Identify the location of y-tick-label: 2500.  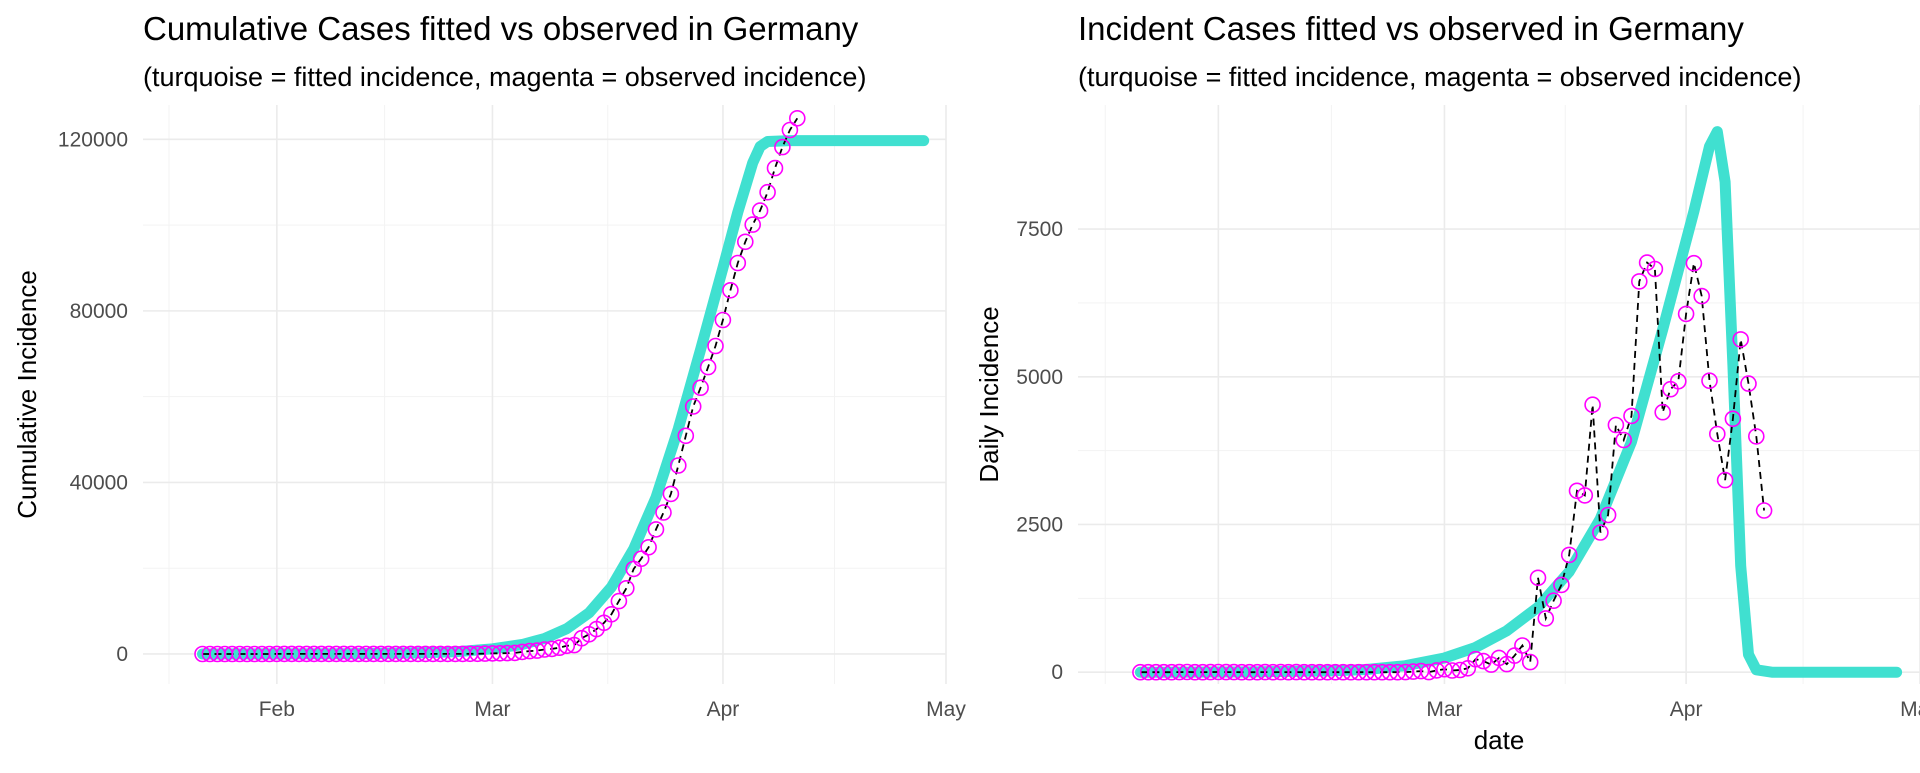
(1039, 524).